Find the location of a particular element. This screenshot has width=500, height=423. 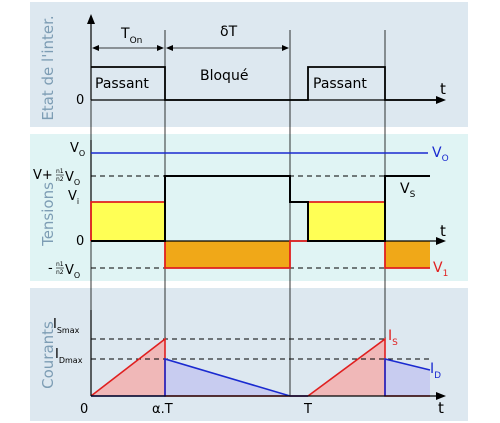

state-on-label-2: Passant is located at coordinates (340, 84).